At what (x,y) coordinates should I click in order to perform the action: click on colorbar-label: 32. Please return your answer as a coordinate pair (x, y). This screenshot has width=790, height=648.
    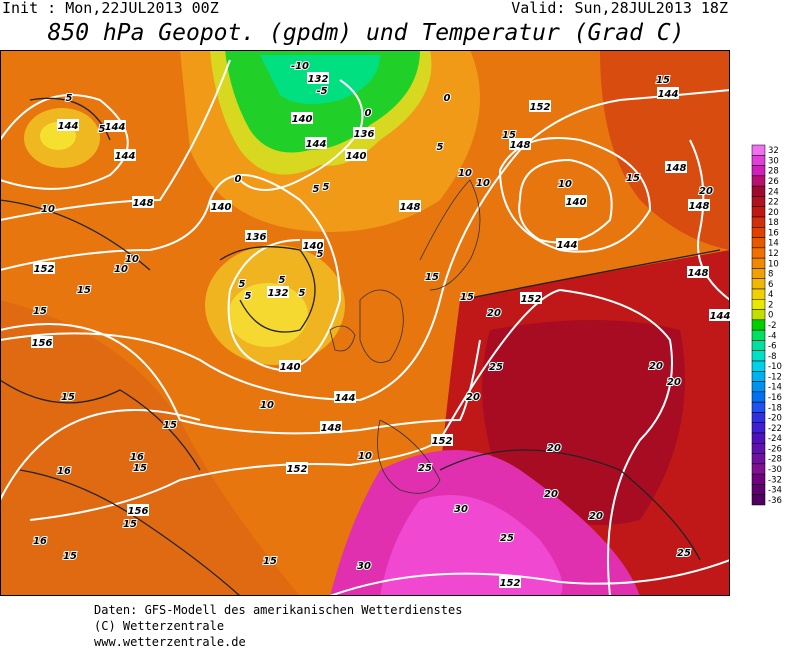
    Looking at the image, I should click on (773, 151).